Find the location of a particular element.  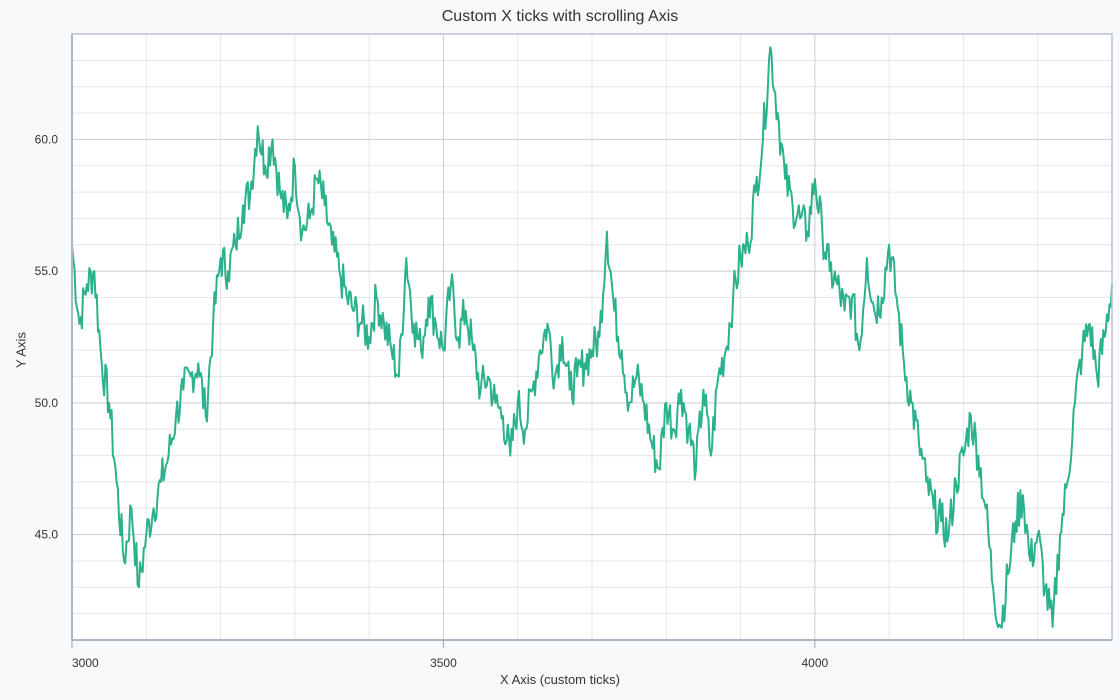

chart-title: Custom X ticks with scrolling Axis is located at coordinates (560, 16).